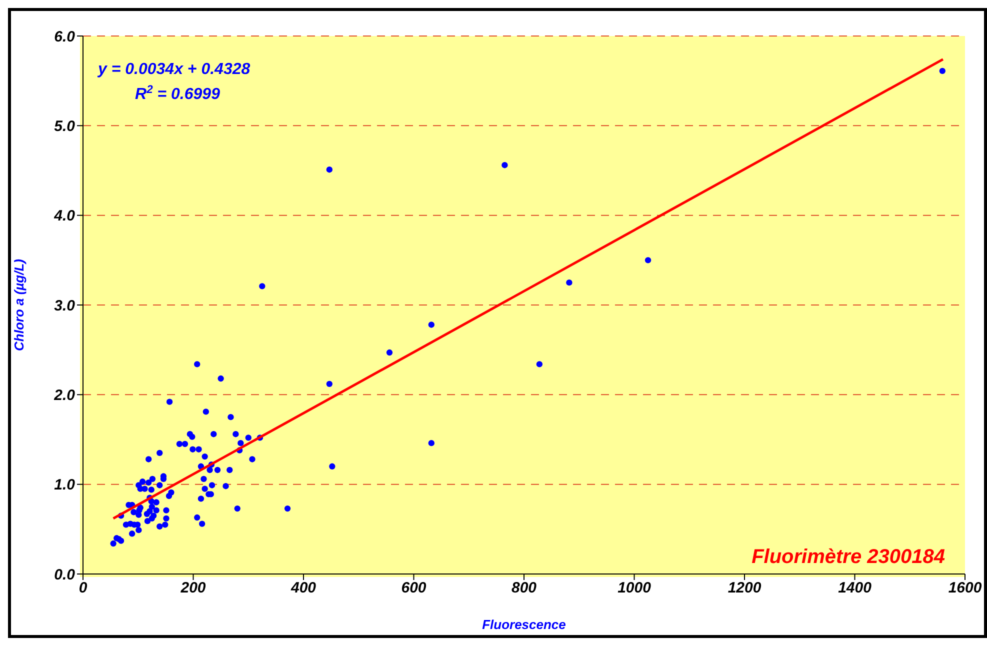 Image resolution: width=987 pixels, height=646 pixels. What do you see at coordinates (524, 588) in the screenshot?
I see `x-tick-label: 800` at bounding box center [524, 588].